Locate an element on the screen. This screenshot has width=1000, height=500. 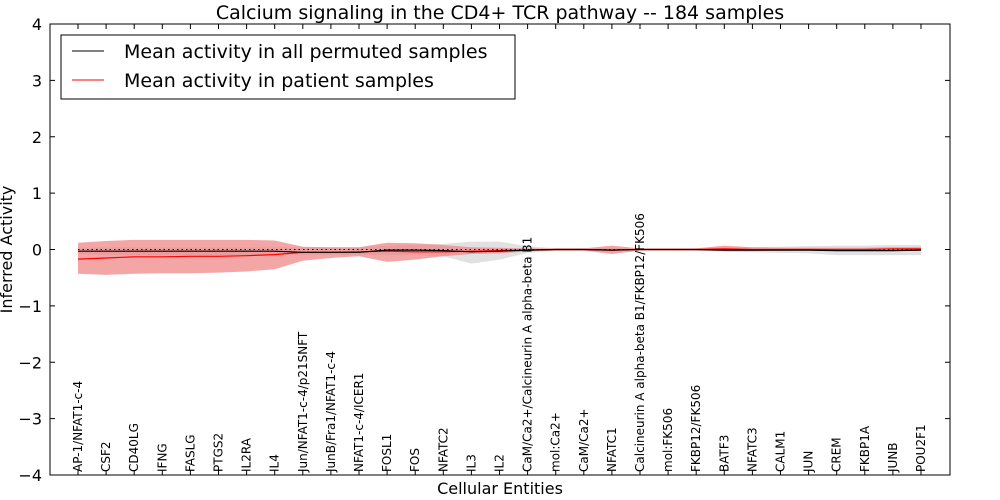
y-tick-label: 0 is located at coordinates (37, 250).